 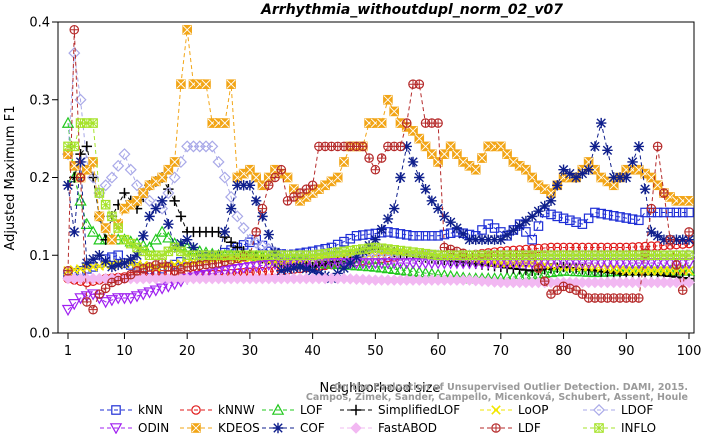 I want to click on point-simplifiedlof-k27, so click(x=231, y=242).